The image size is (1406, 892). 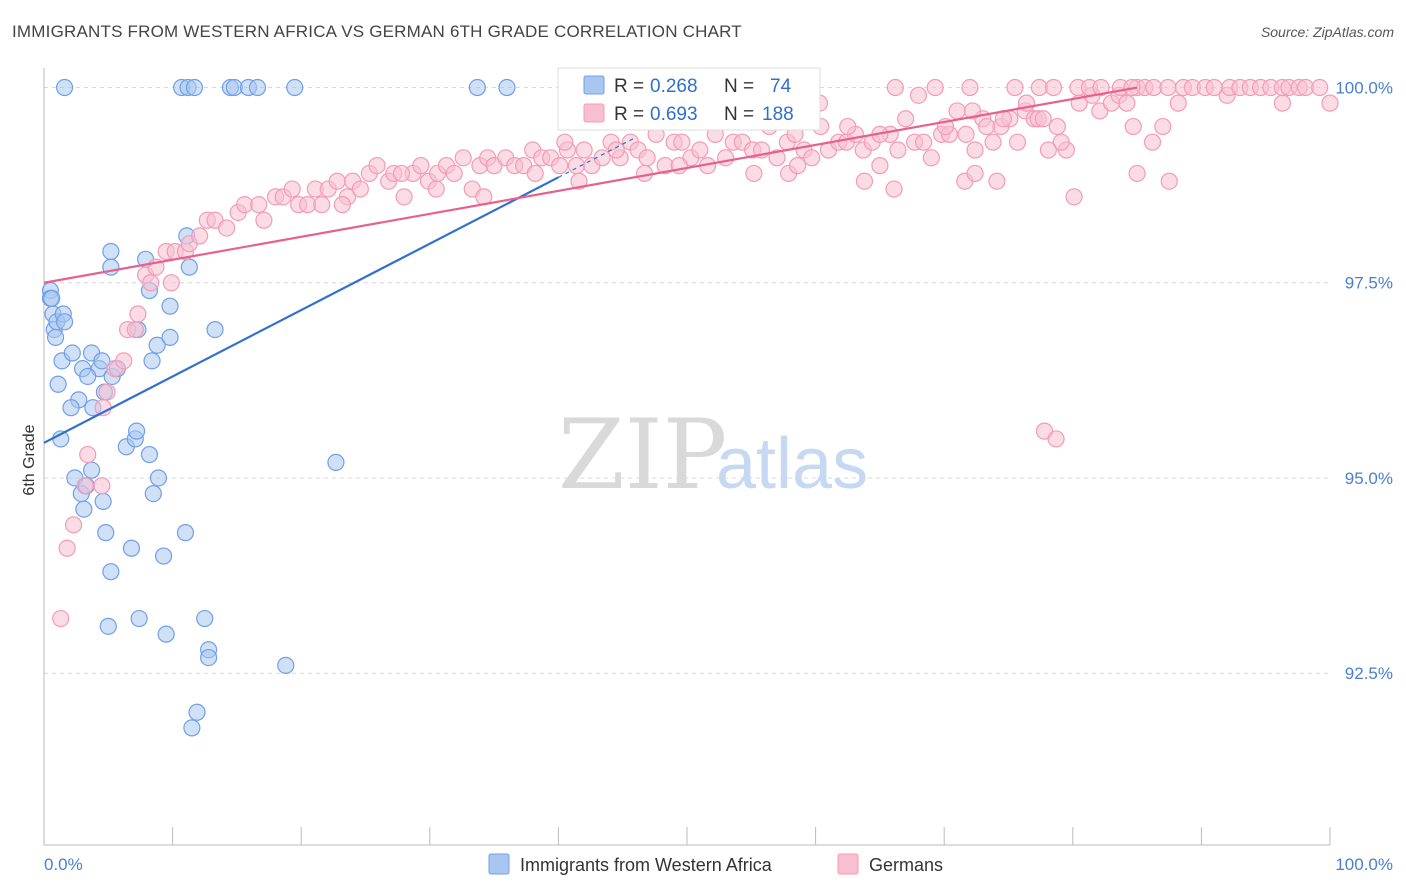 What do you see at coordinates (674, 114) in the screenshot?
I see `stats-r-value: 0.693` at bounding box center [674, 114].